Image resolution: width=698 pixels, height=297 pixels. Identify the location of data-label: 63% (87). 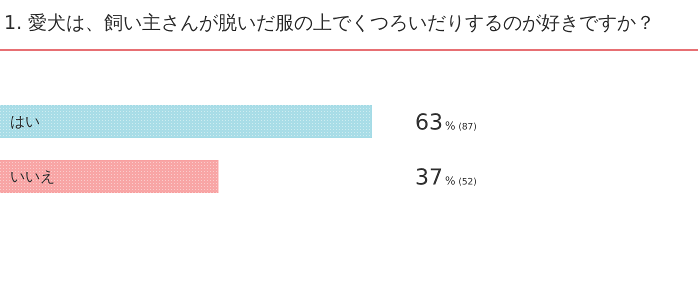
(446, 123).